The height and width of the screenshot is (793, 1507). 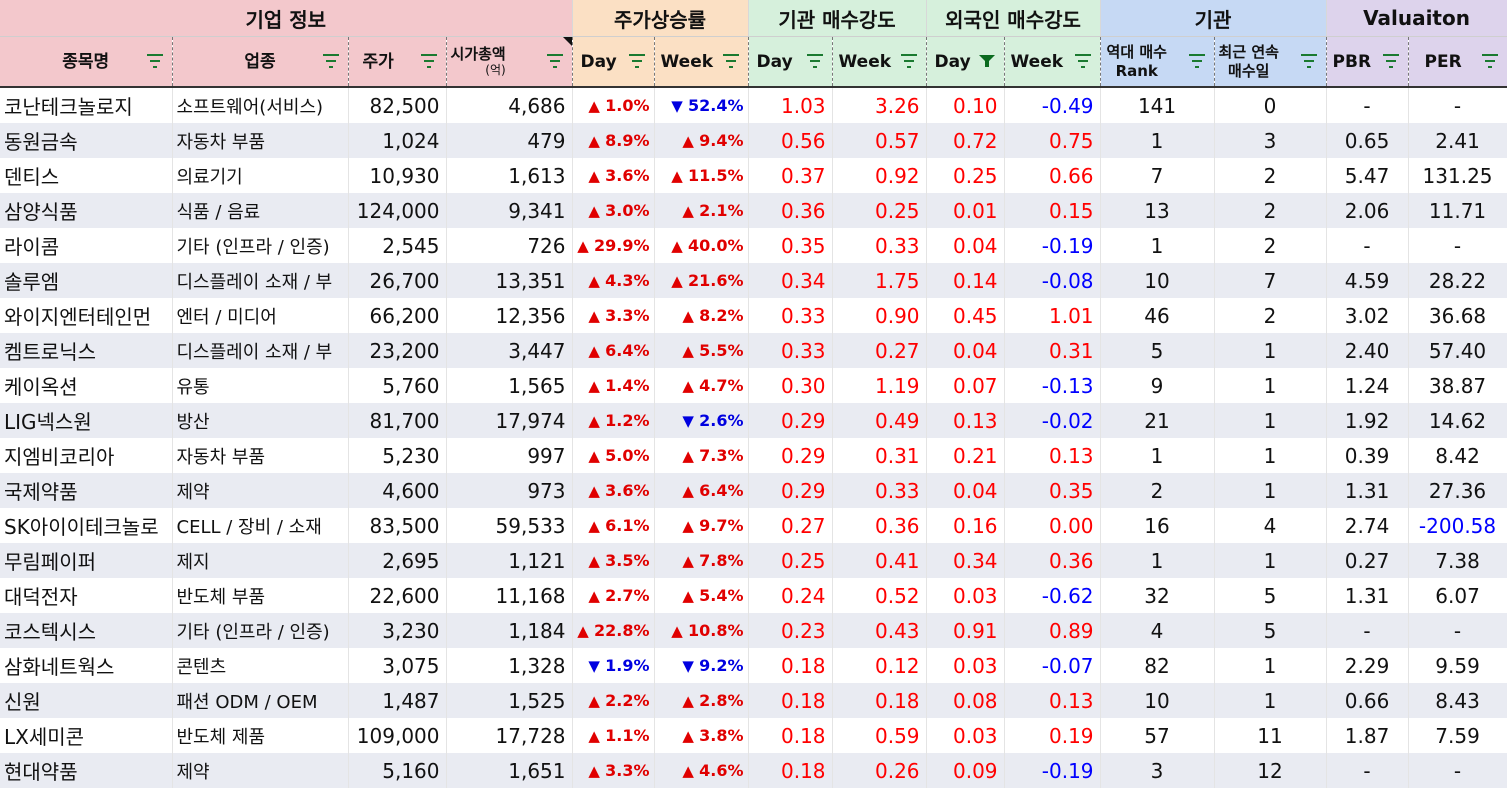 I want to click on cell-pbr: 1.31, so click(x=1367, y=595).